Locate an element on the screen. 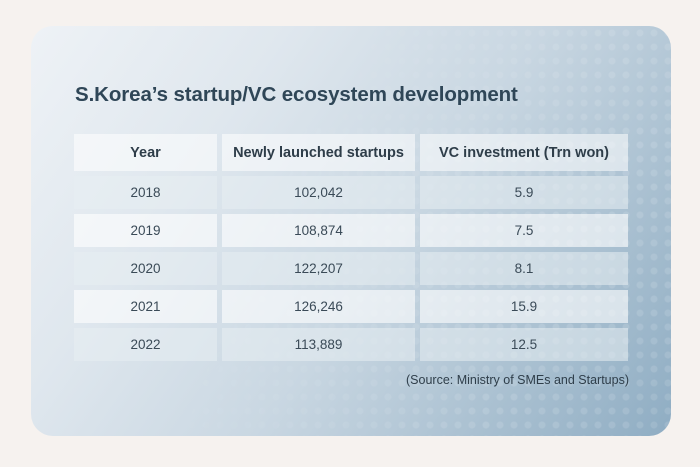 This screenshot has width=700, height=467. table-row: 2020 122,207 8.1 is located at coordinates (351, 268).